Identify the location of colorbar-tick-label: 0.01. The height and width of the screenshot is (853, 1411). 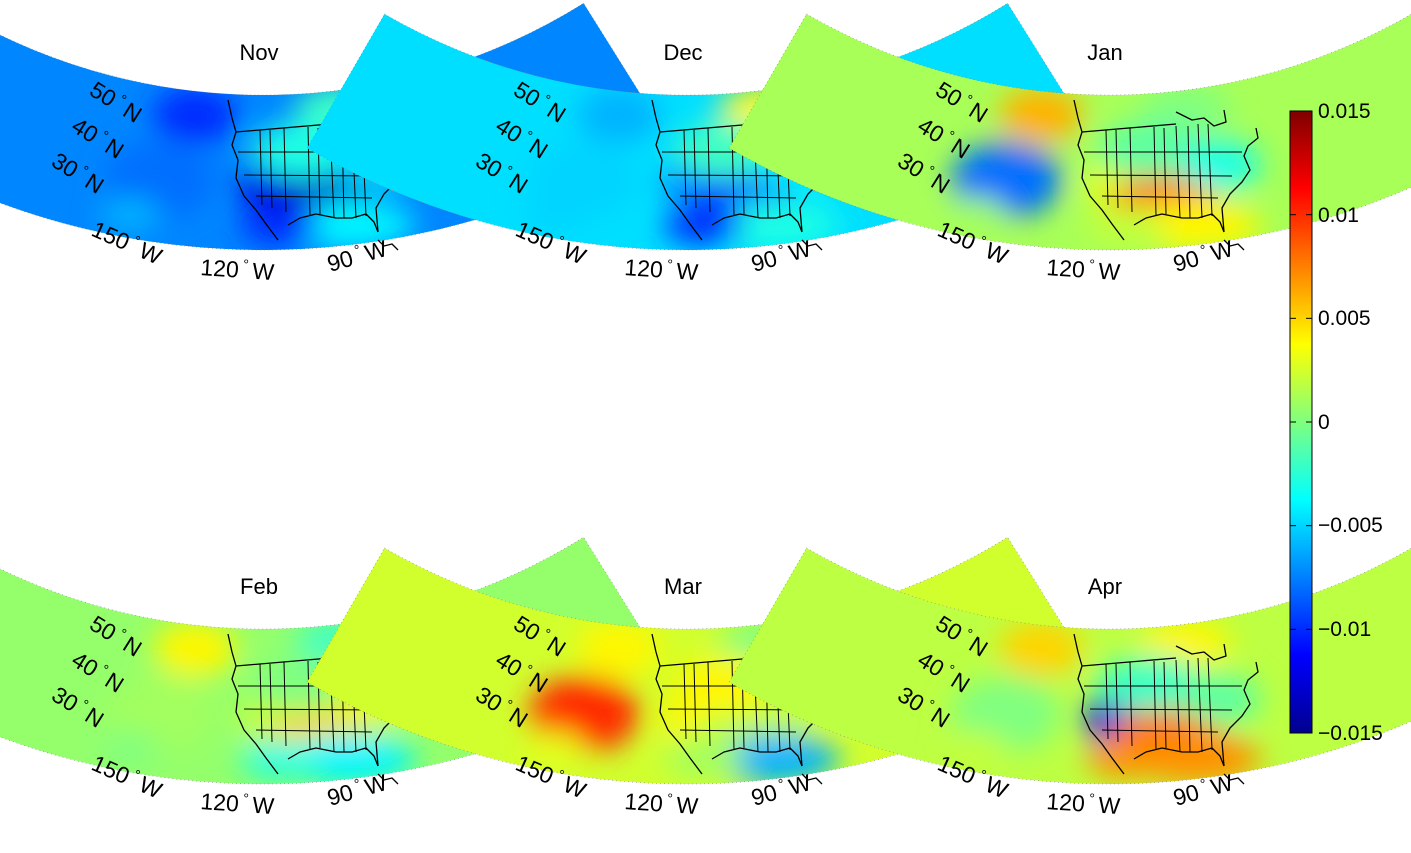
(1338, 215).